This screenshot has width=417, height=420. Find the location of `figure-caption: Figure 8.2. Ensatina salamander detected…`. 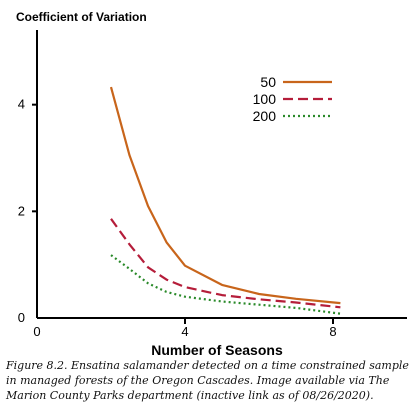

figure-caption: Figure 8.2. Ensatina salamander detected… is located at coordinates (207, 380).